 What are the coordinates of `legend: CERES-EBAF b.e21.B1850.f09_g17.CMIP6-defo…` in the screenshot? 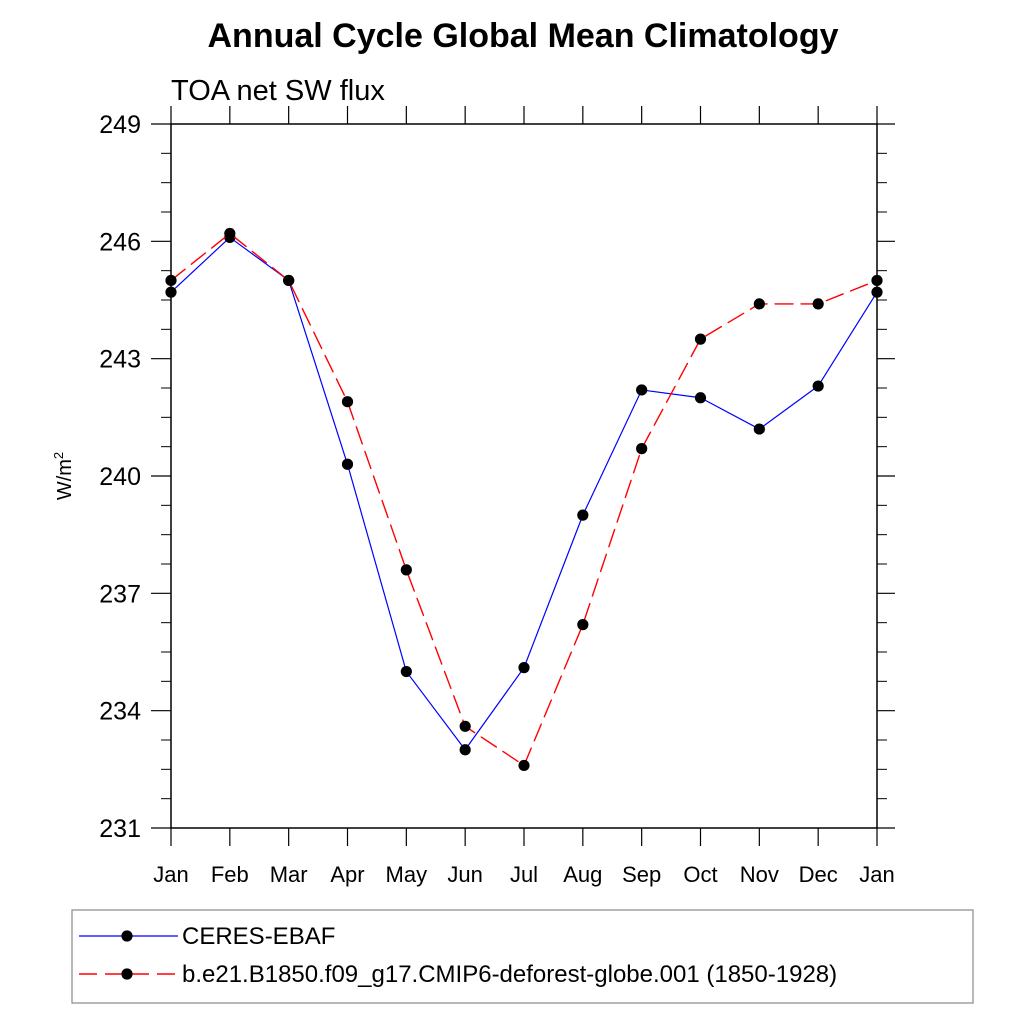 It's located at (522, 956).